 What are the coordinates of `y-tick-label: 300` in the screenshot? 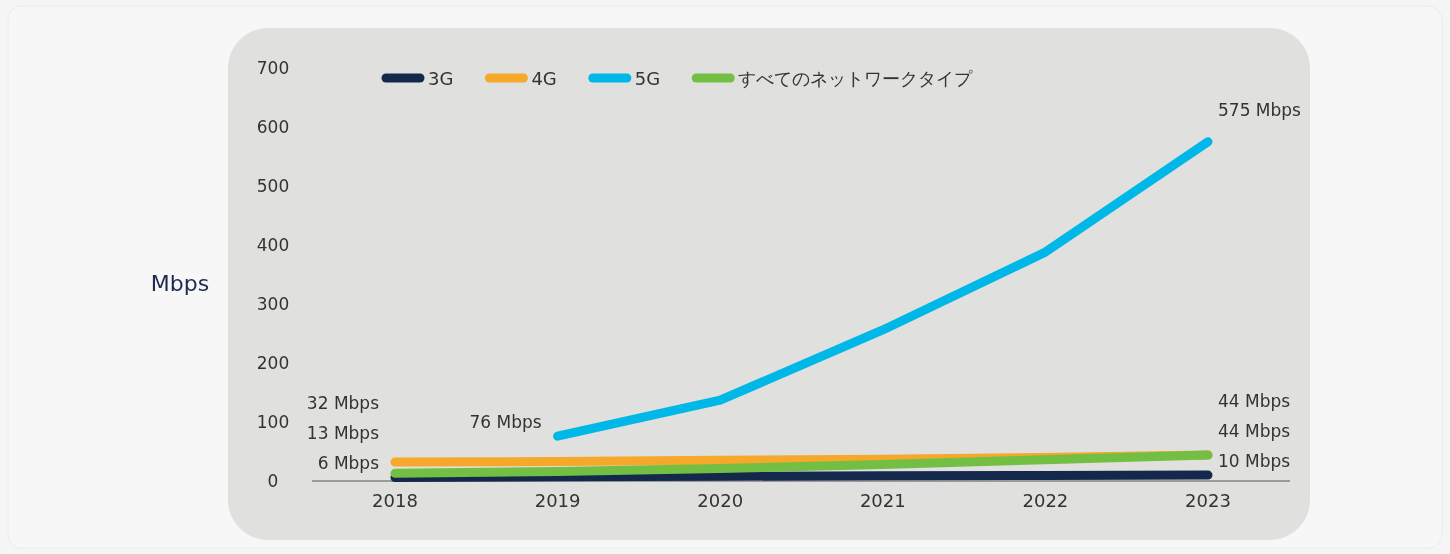 It's located at (273, 304).